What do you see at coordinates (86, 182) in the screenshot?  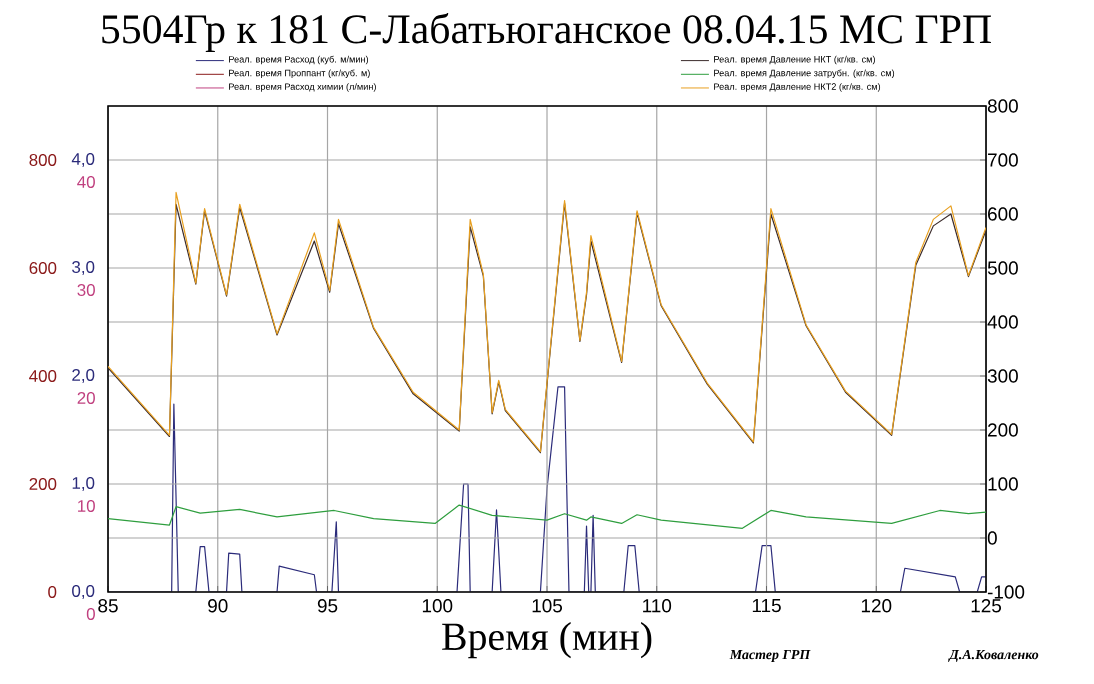 I see `text: 40` at bounding box center [86, 182].